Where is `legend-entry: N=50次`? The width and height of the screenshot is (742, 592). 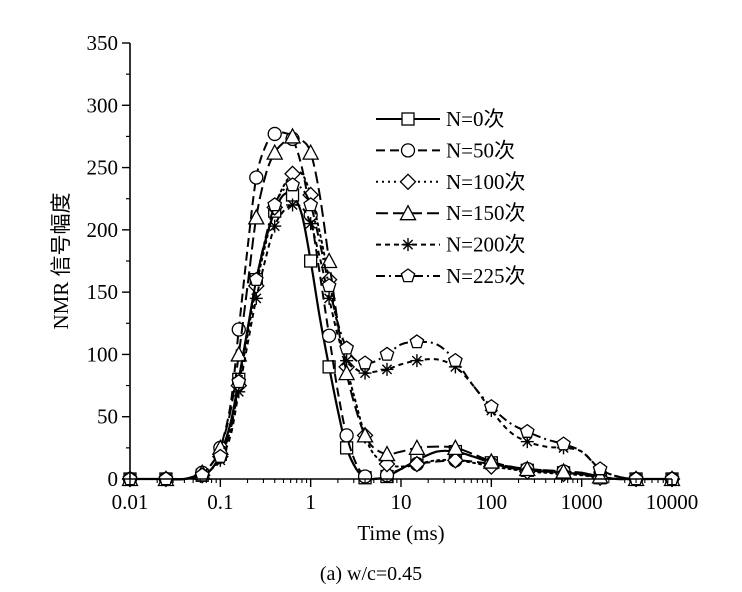 legend-entry: N=50次 is located at coordinates (445, 150).